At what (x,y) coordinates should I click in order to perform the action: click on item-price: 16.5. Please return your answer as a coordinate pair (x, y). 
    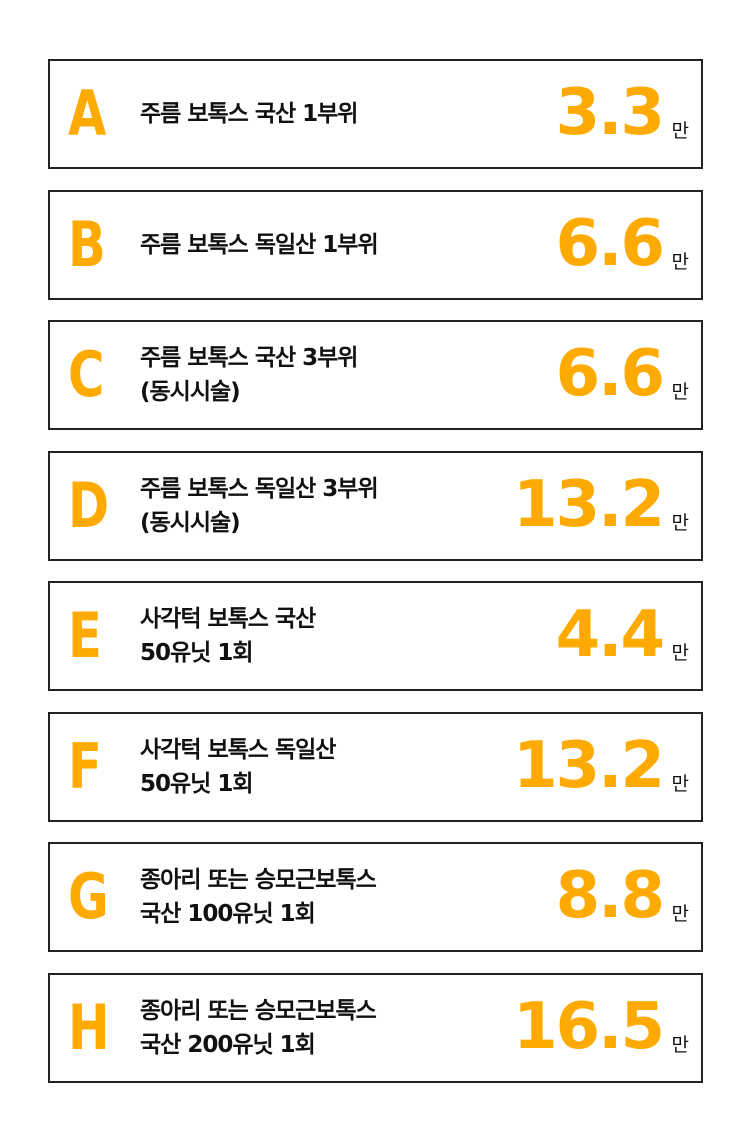
    Looking at the image, I should click on (589, 1026).